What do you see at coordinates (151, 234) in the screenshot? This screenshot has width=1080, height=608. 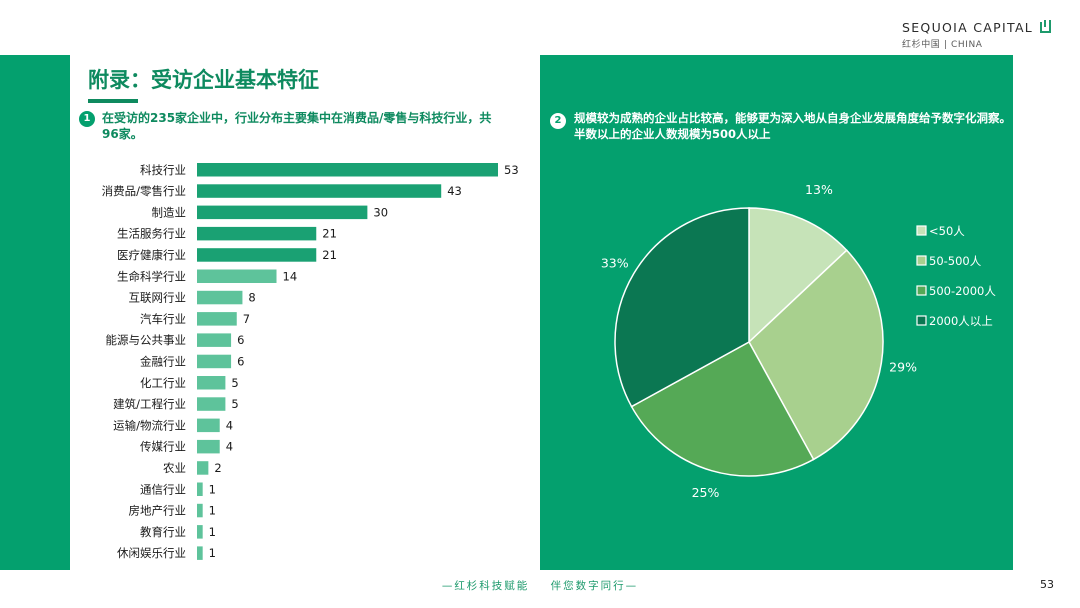 I see `bar-category-label: 生活服务行业` at bounding box center [151, 234].